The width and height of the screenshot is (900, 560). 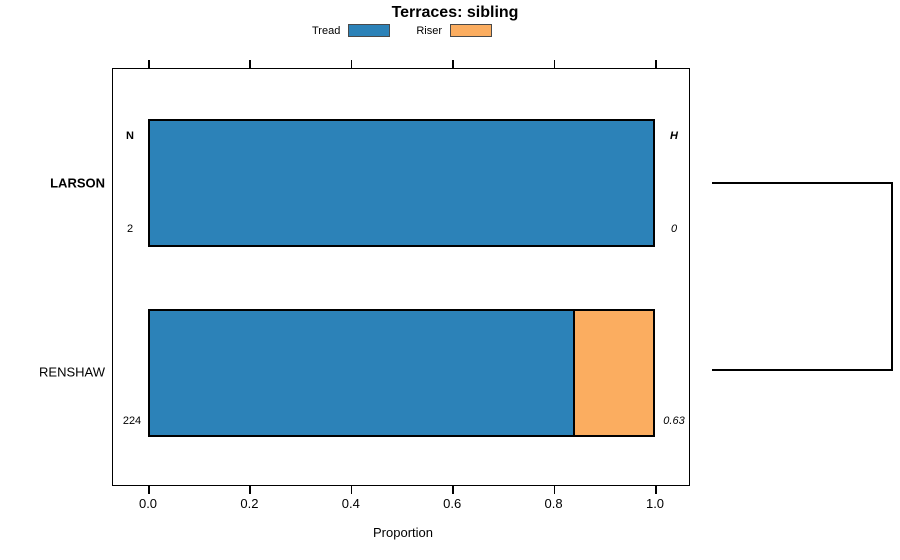 I want to click on legend-label-riser: Riser, so click(x=429, y=30).